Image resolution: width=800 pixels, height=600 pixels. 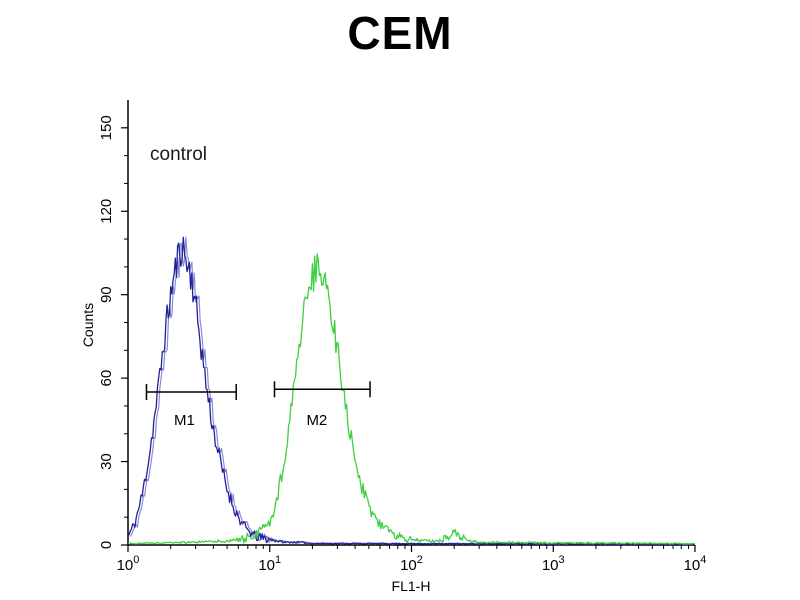 I want to click on x-axis-title: FL1-H, so click(x=411, y=586).